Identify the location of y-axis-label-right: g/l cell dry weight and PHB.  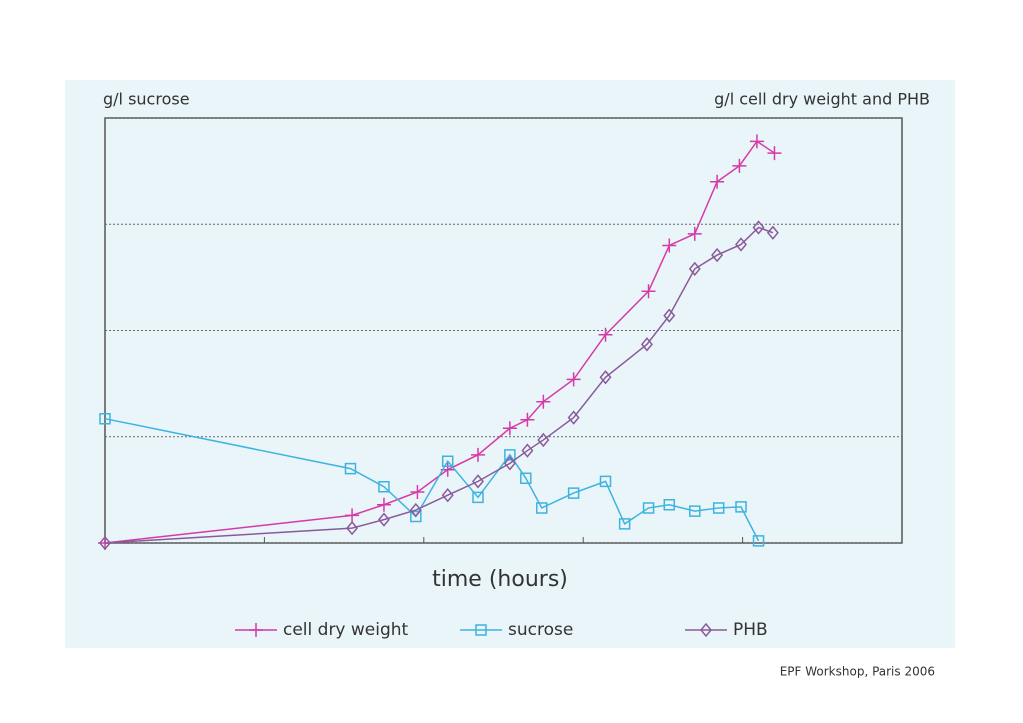
(822, 99).